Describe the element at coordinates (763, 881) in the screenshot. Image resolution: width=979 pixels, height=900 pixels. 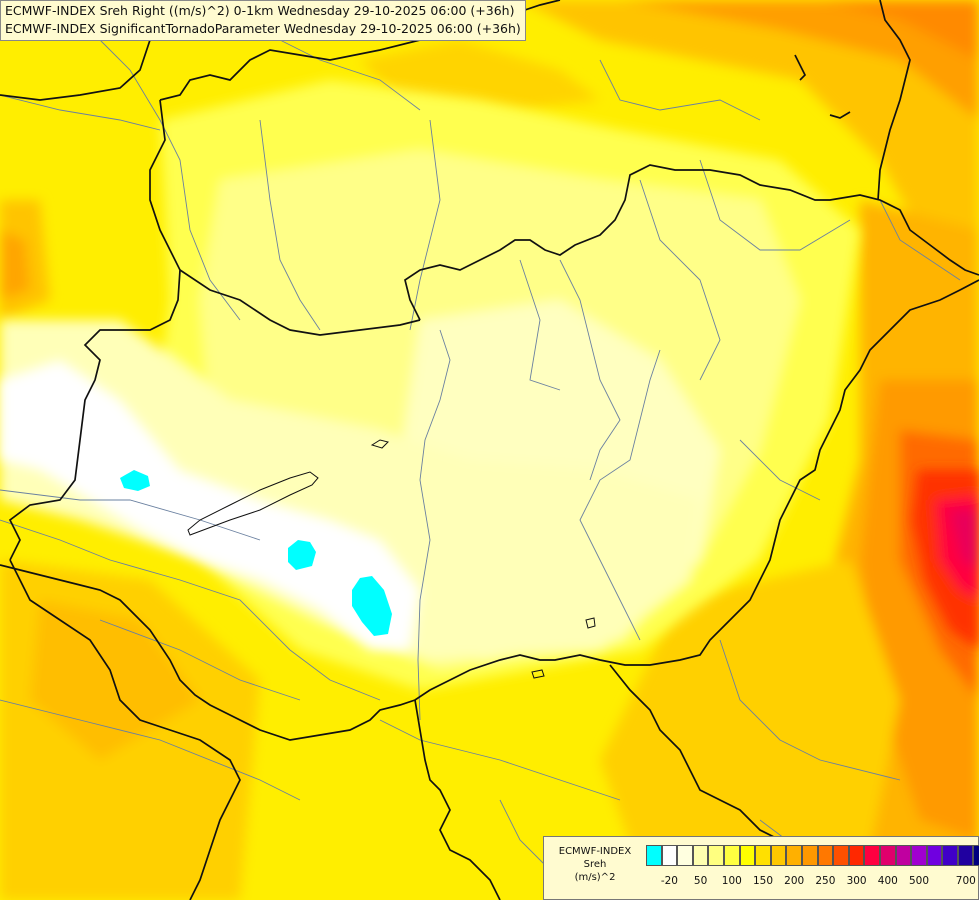
I see `legend-tick-label: 150` at that location.